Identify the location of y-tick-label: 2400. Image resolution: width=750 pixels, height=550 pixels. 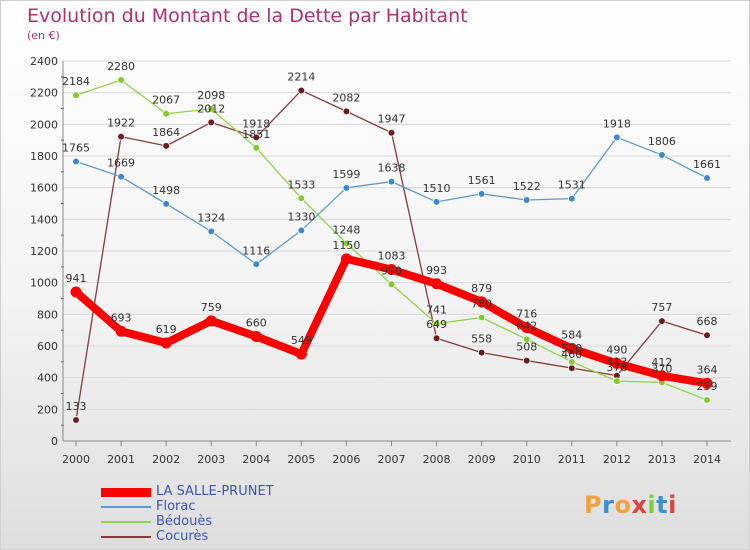
(44, 61).